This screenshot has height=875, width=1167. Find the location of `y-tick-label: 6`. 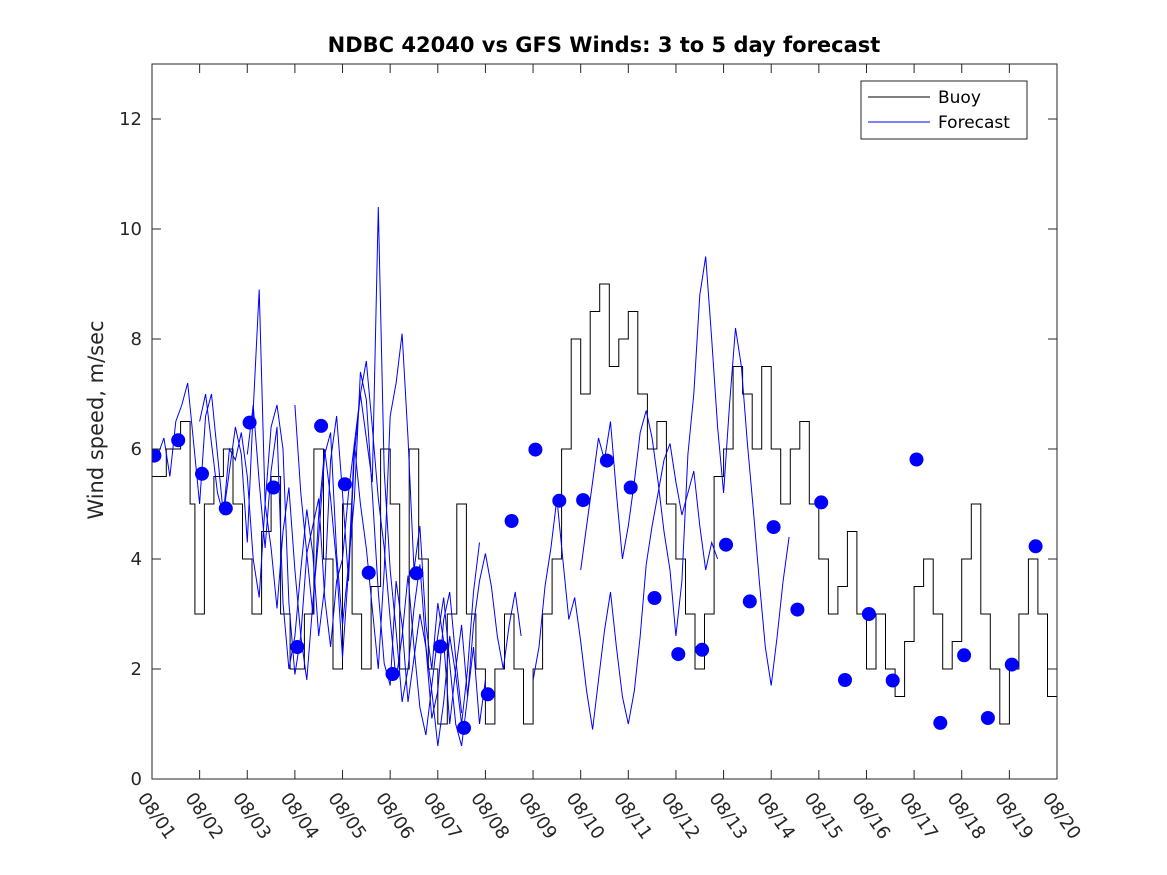

y-tick-label: 6 is located at coordinates (136, 449).